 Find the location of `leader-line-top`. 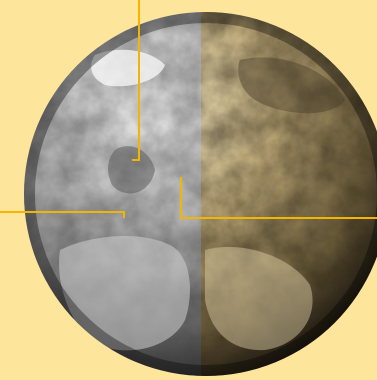

leader-line-top is located at coordinates (136, 80).